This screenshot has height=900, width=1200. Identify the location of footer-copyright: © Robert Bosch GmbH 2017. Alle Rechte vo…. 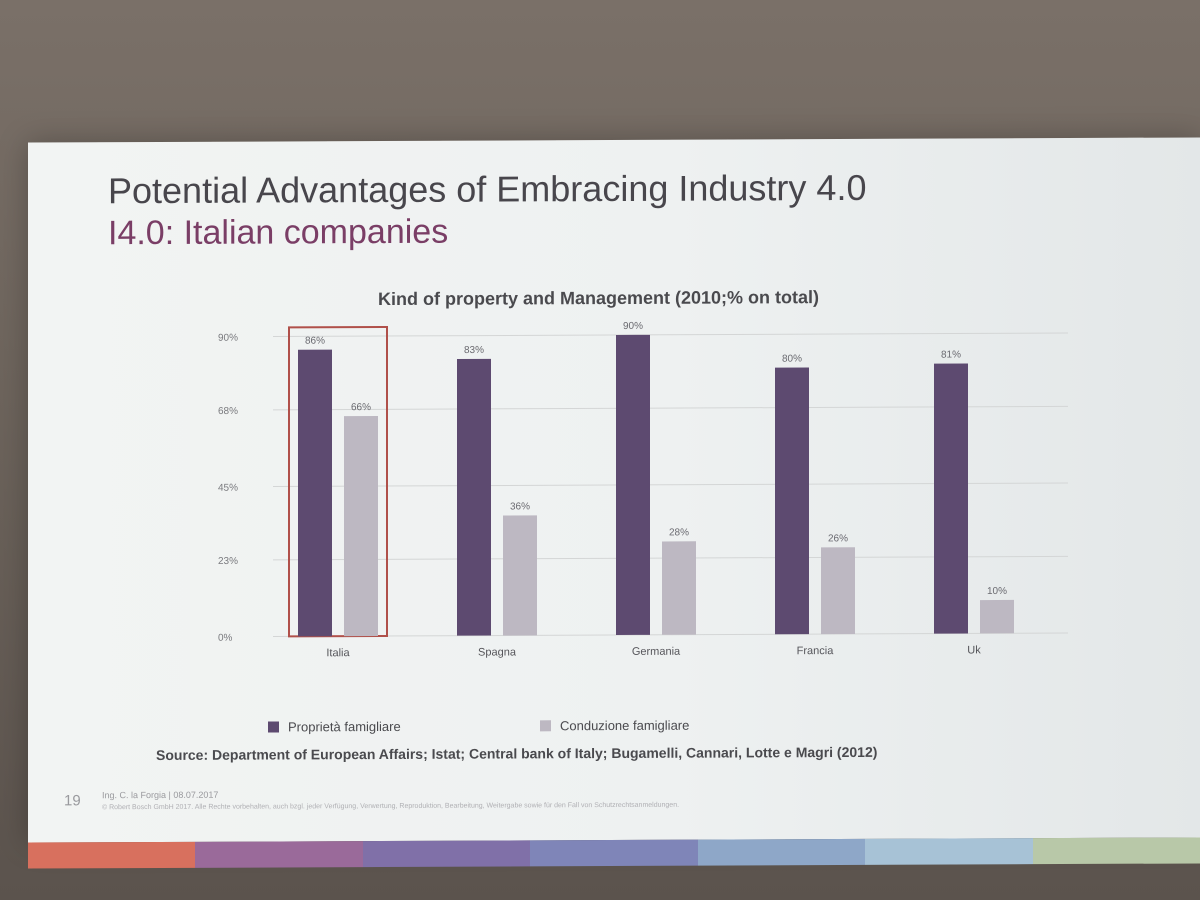
(391, 806).